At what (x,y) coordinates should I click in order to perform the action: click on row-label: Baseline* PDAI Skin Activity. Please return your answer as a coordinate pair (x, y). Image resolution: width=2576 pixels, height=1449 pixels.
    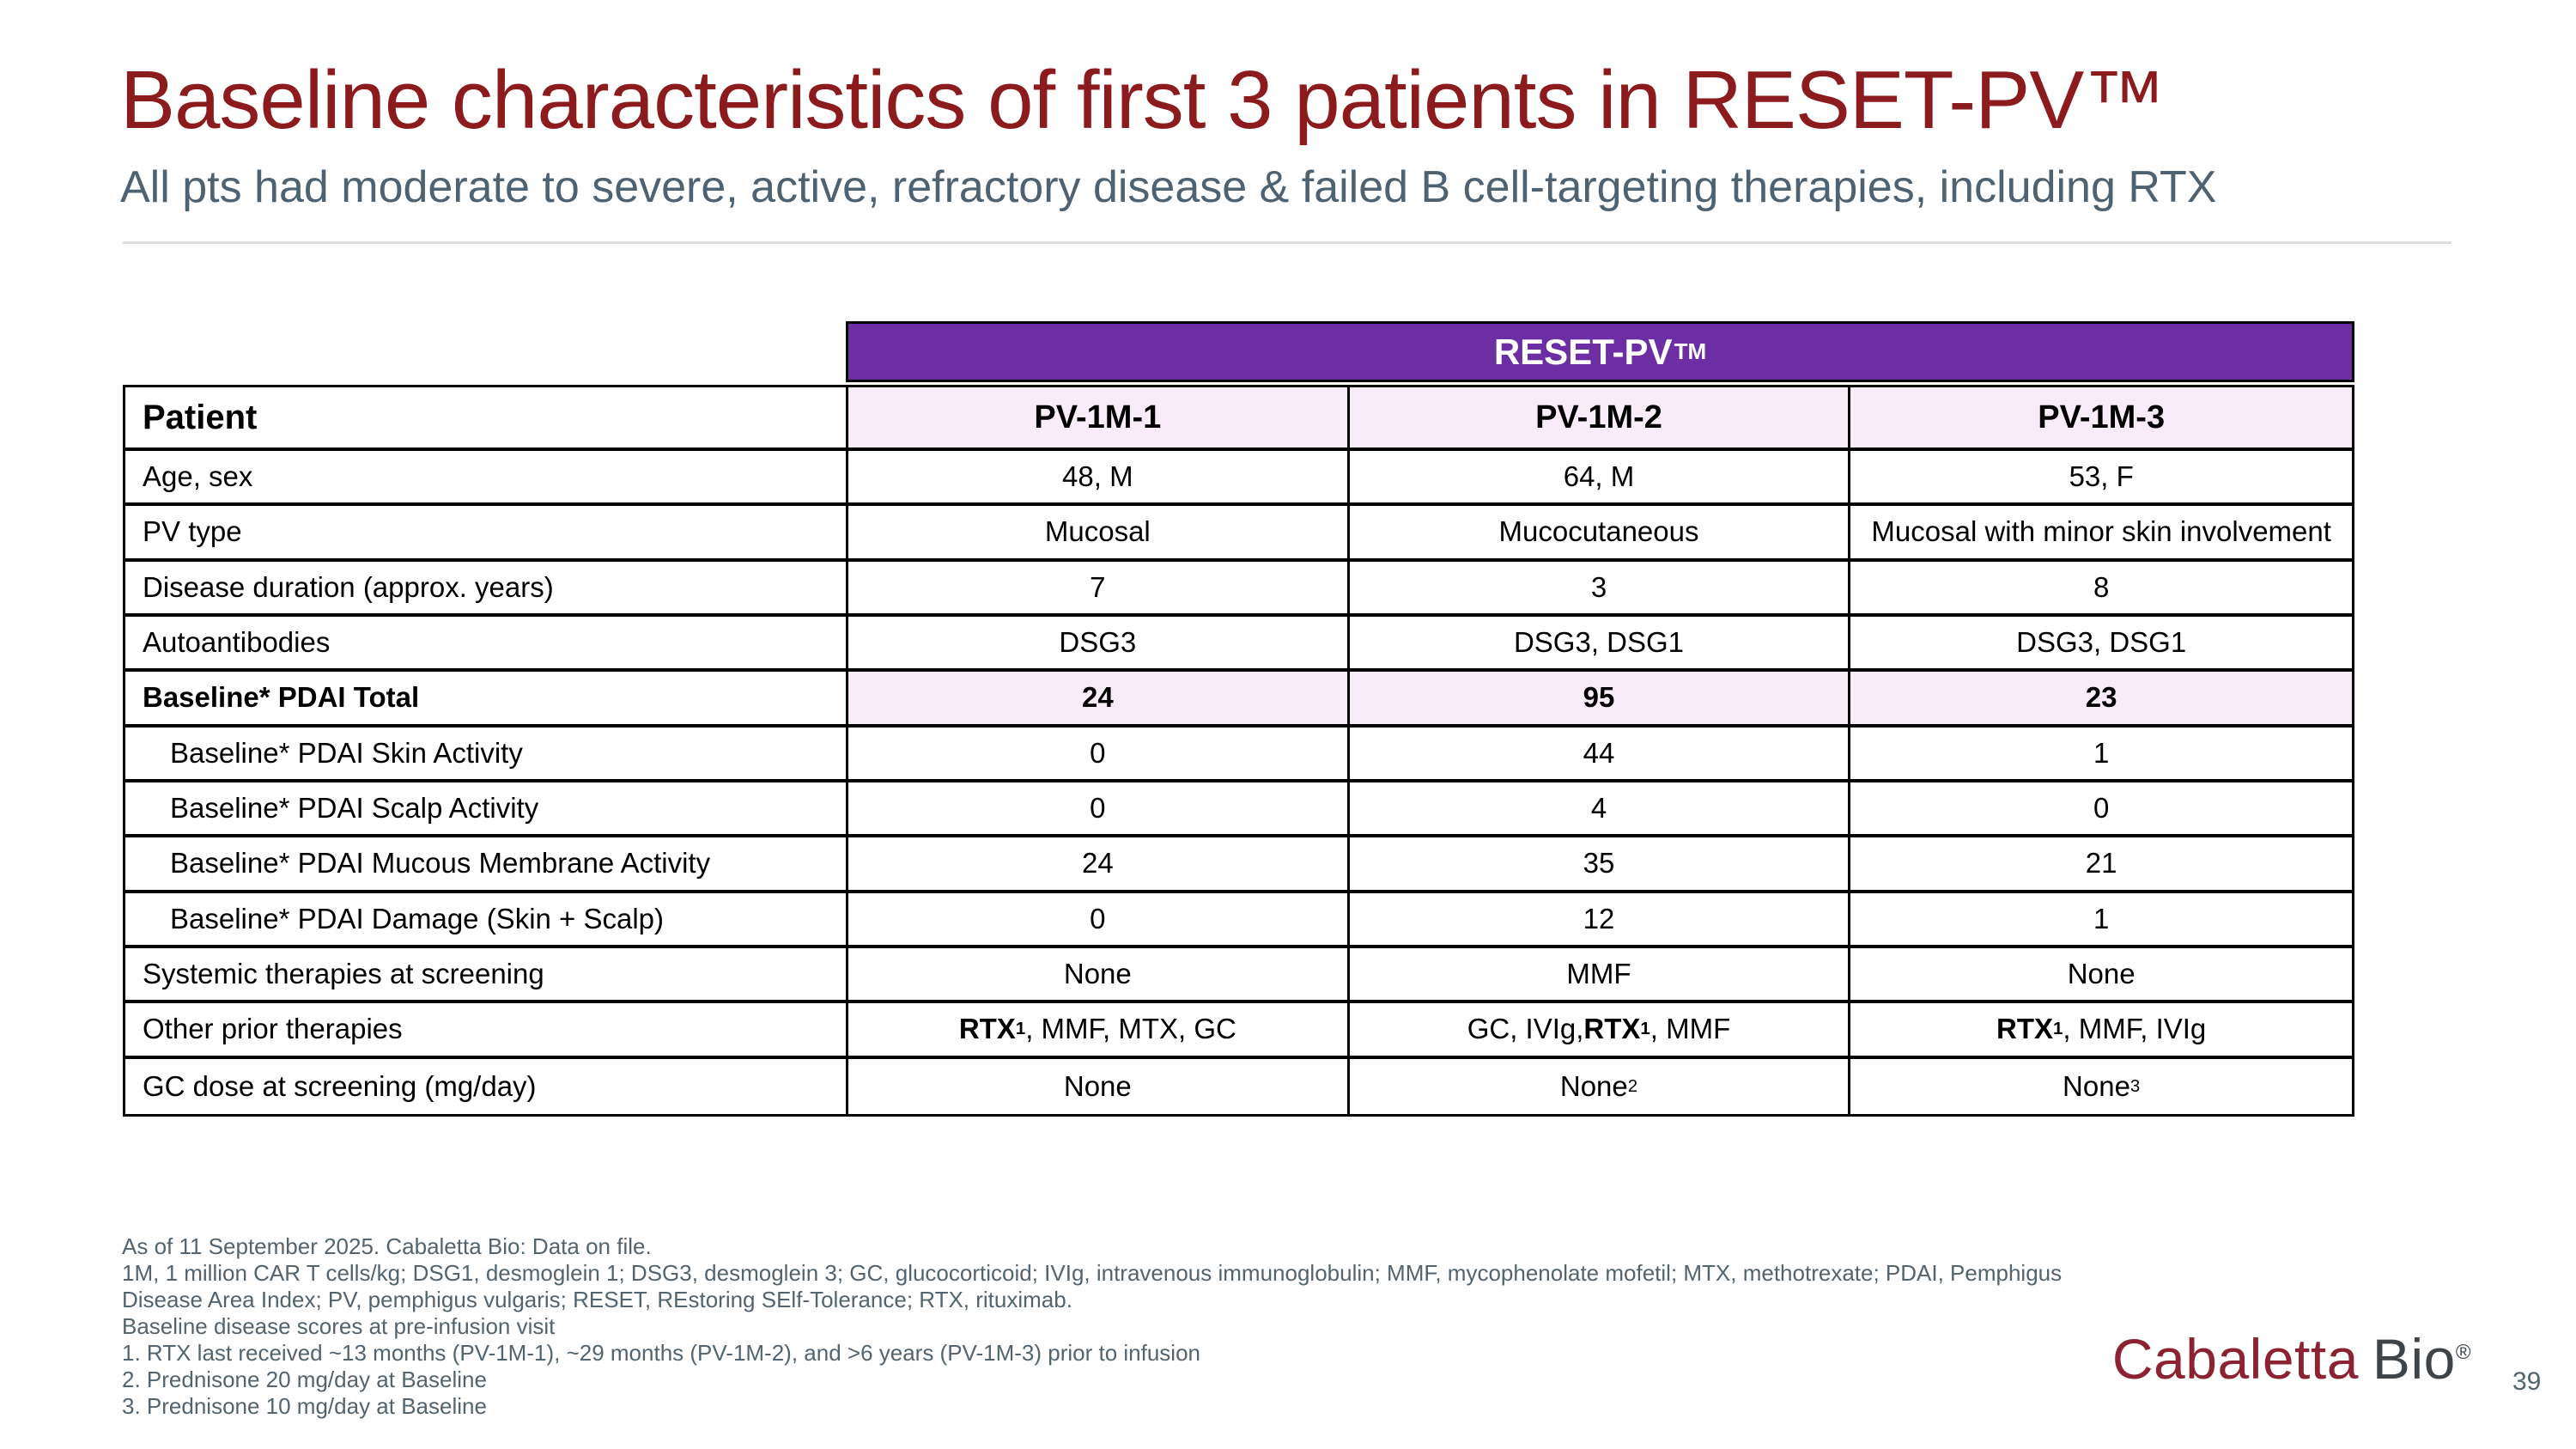
    Looking at the image, I should click on (486, 754).